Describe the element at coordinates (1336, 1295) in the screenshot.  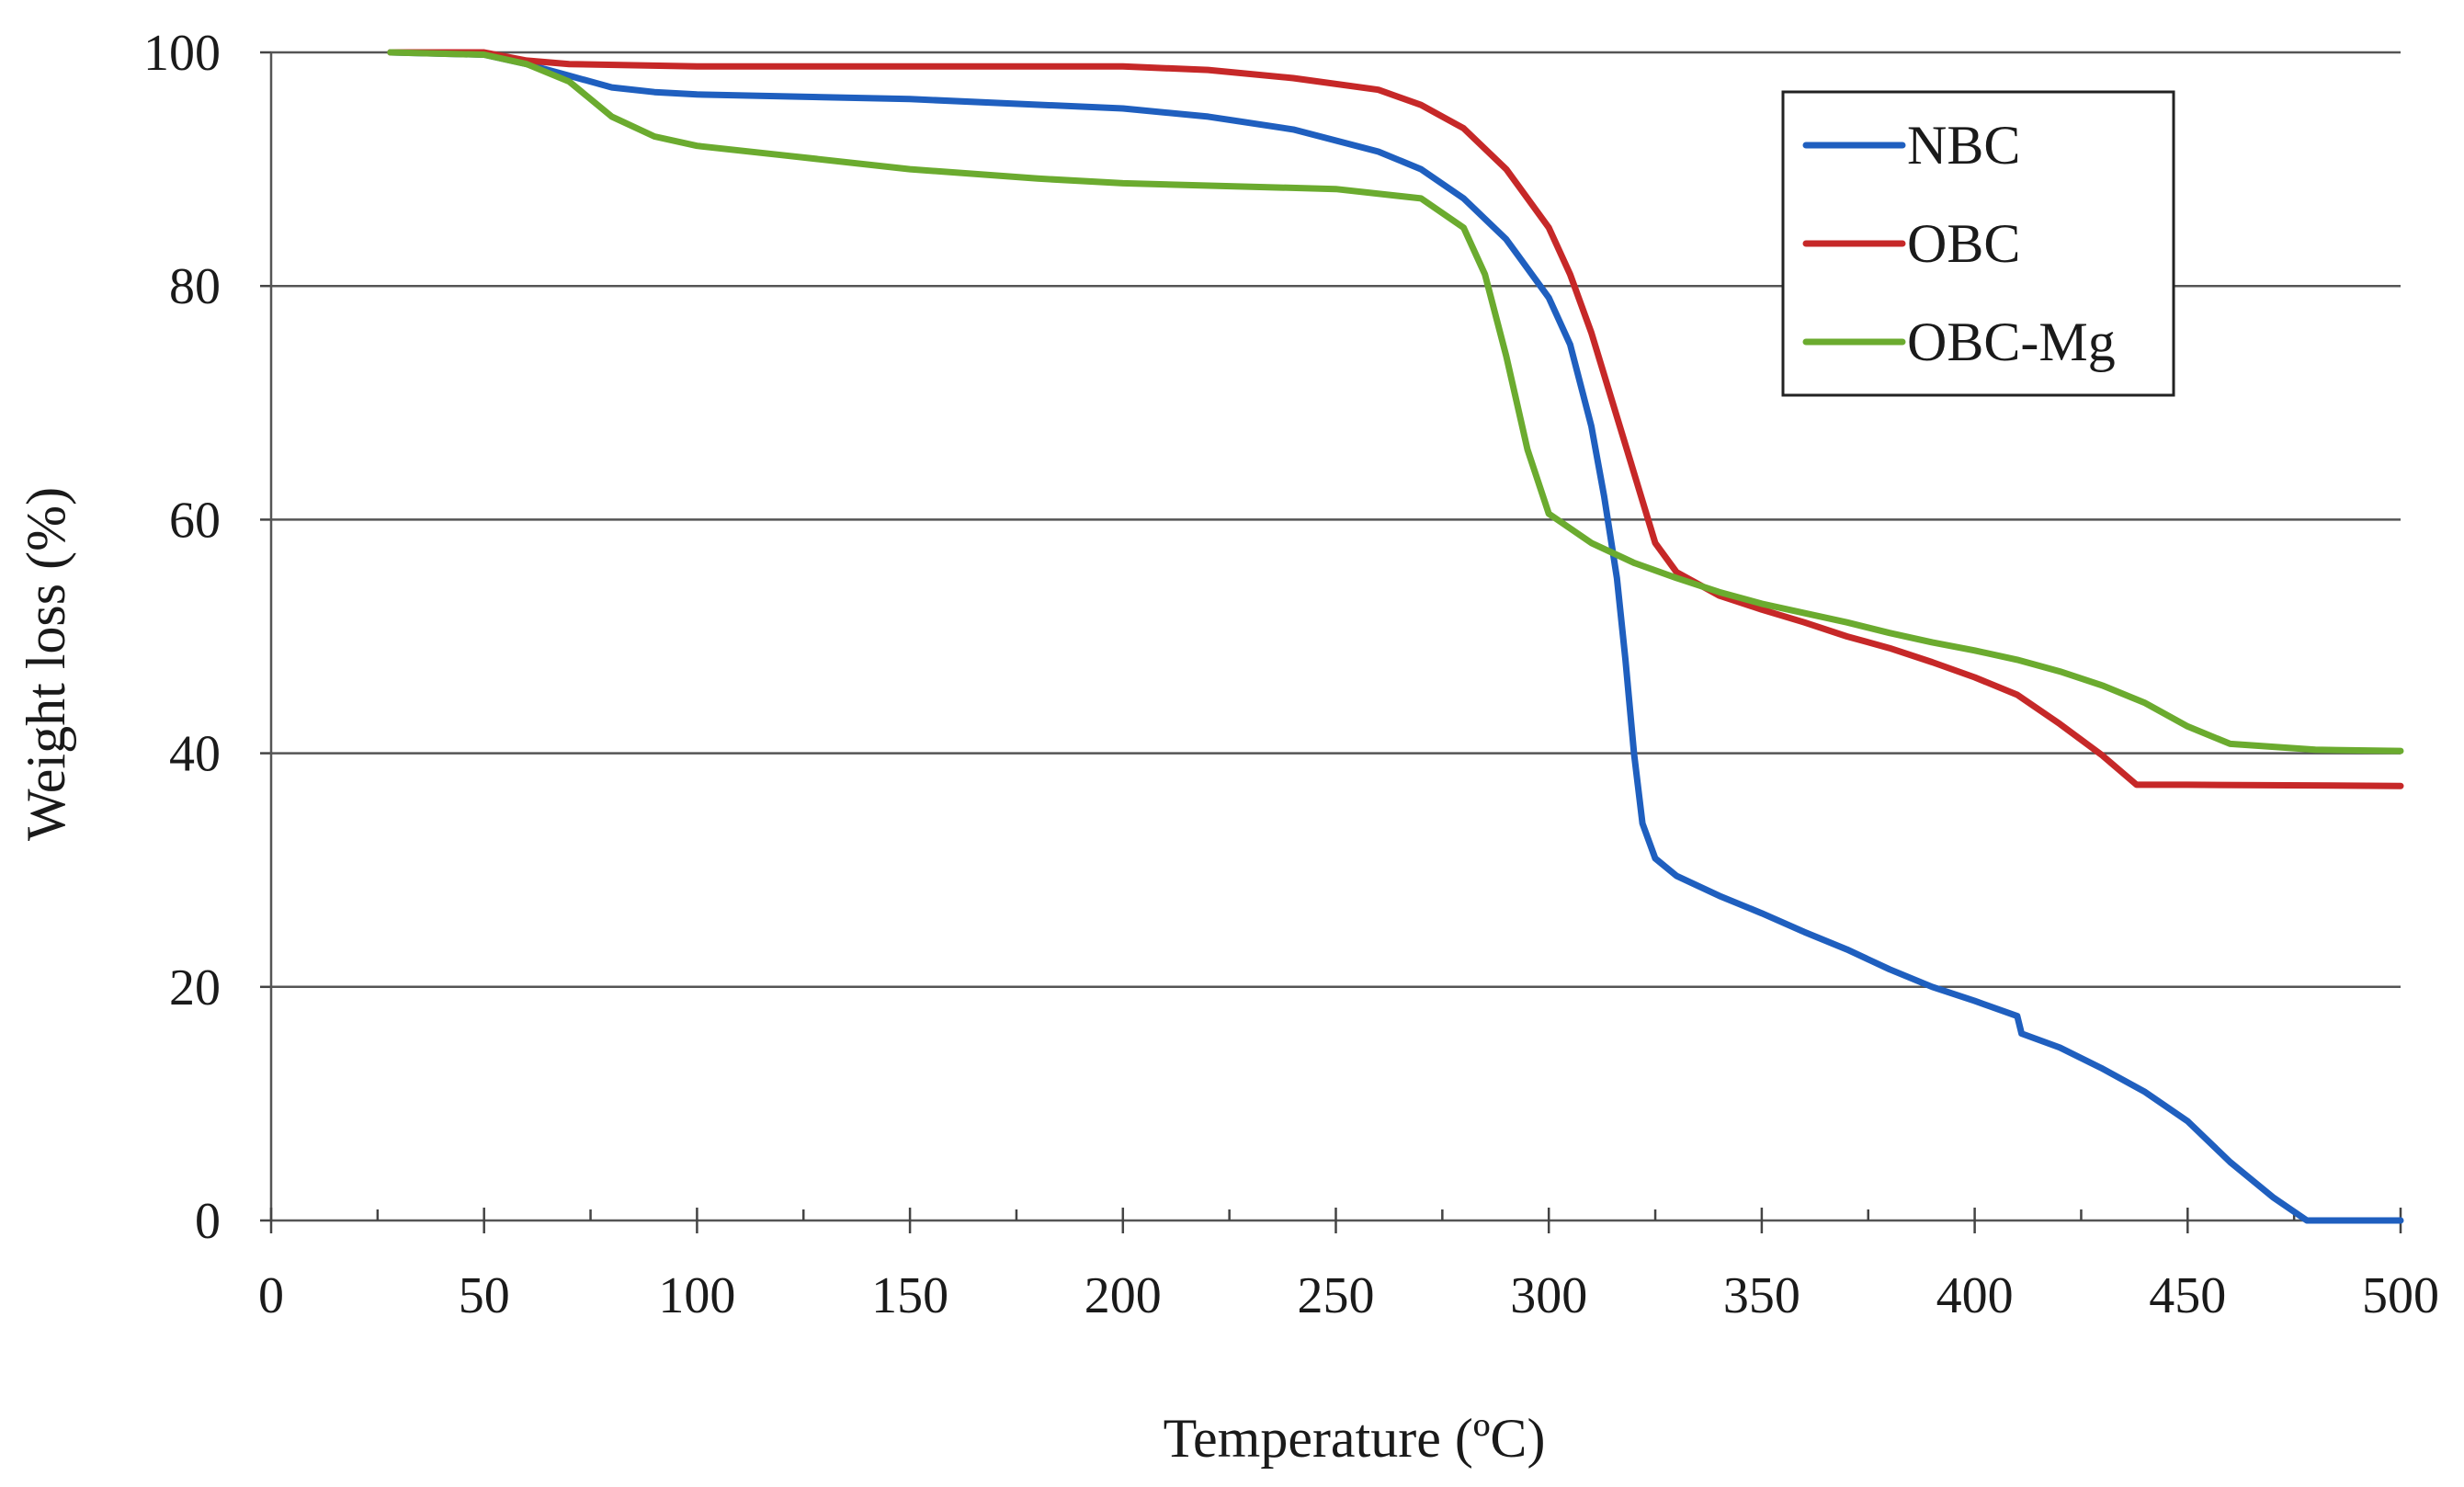
I see `x-tick-label-250: 250` at that location.